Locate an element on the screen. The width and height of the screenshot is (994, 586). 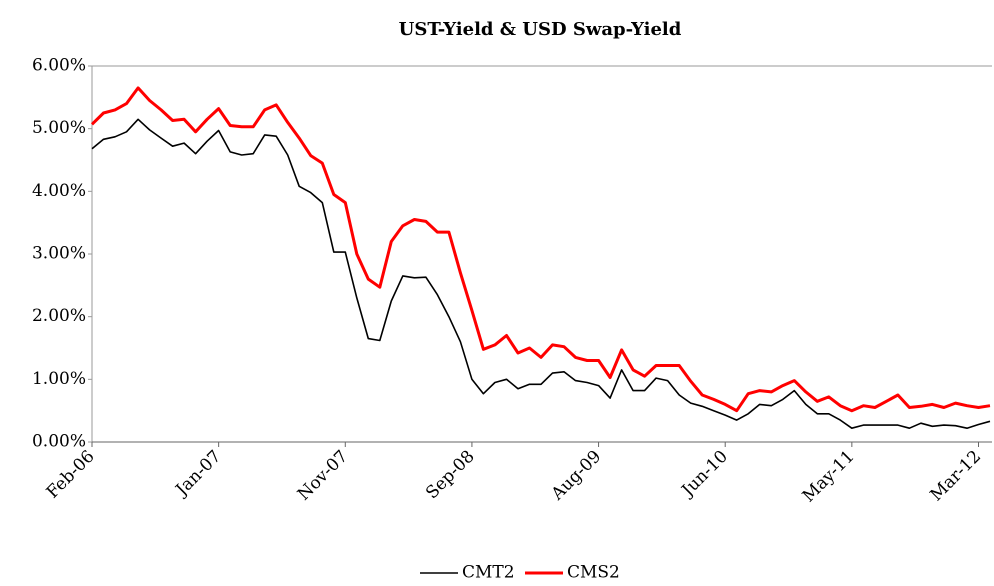
y-tick-label: 0.00% is located at coordinates (59, 442).